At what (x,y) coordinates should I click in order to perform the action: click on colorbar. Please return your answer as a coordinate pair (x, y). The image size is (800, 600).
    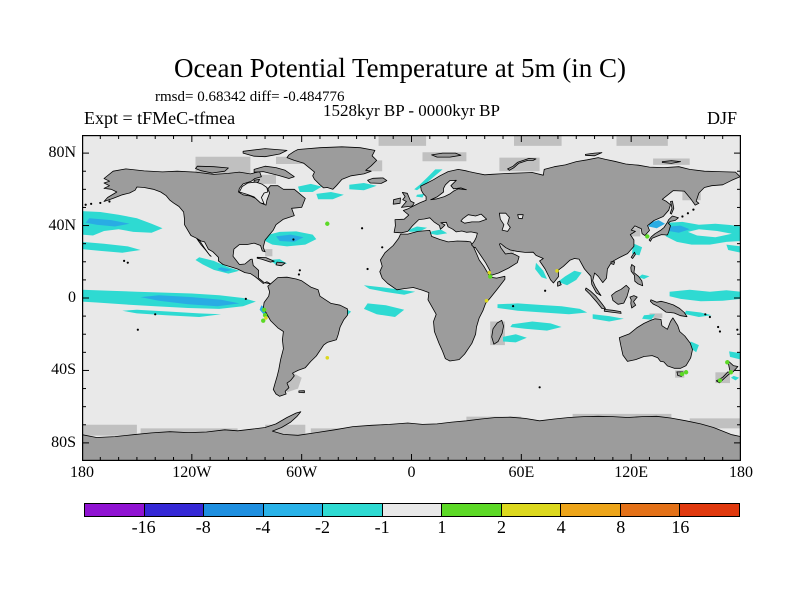
    Looking at the image, I should click on (412, 510).